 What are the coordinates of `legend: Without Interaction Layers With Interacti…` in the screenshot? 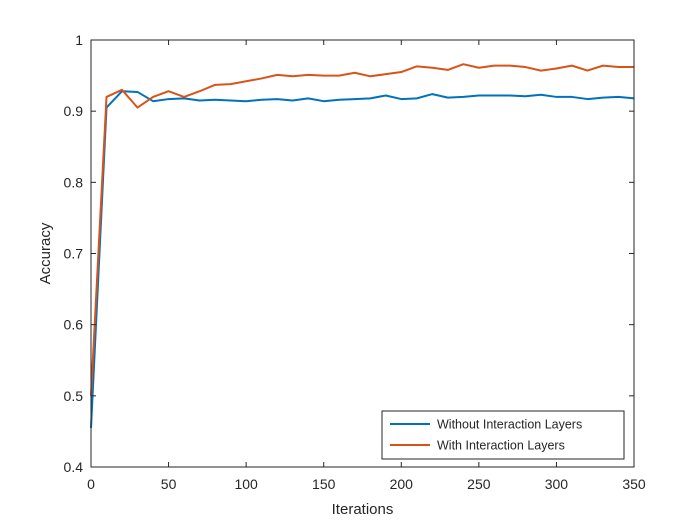 It's located at (503, 435).